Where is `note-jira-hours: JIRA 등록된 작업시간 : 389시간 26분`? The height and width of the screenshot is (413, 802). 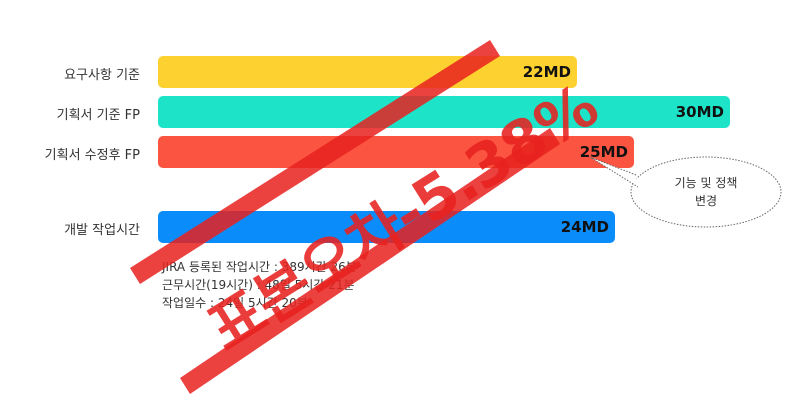
note-jira-hours: JIRA 등록된 작업시간 : 389시간 26분 is located at coordinates (259, 267).